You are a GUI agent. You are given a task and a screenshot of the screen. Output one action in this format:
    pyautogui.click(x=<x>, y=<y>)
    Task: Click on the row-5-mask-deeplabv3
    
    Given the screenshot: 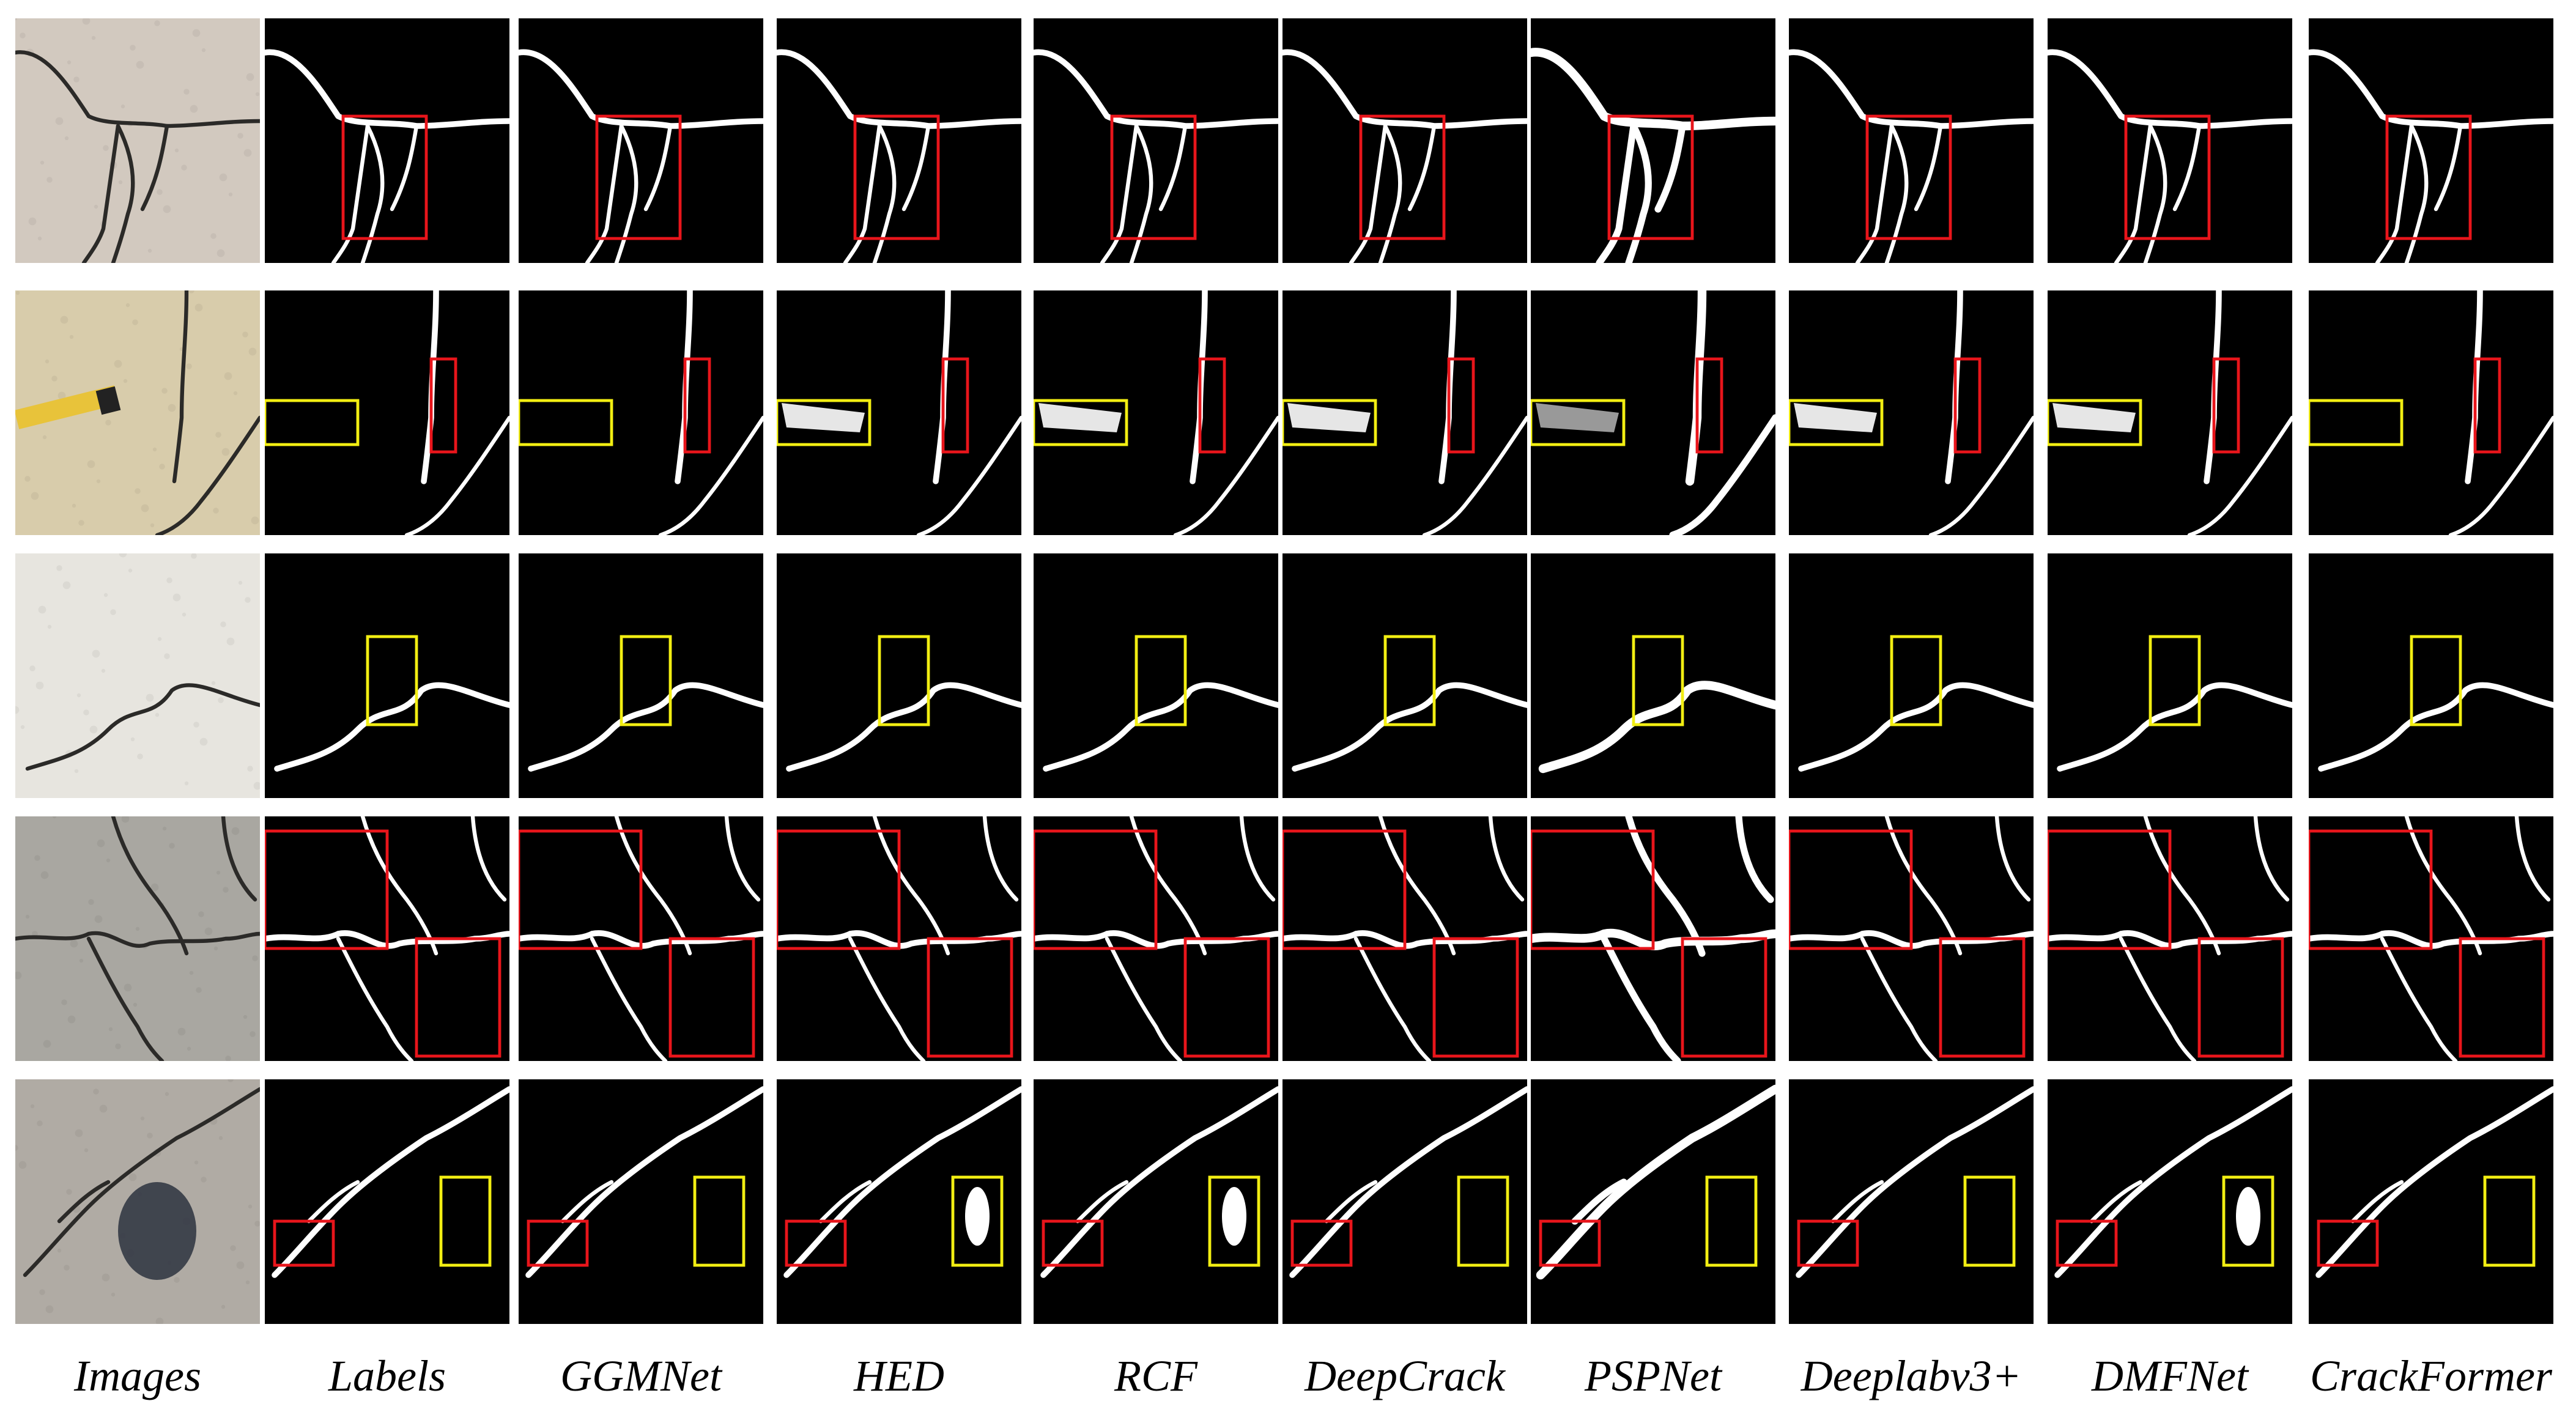 What is the action you would take?
    pyautogui.click(x=1911, y=1201)
    